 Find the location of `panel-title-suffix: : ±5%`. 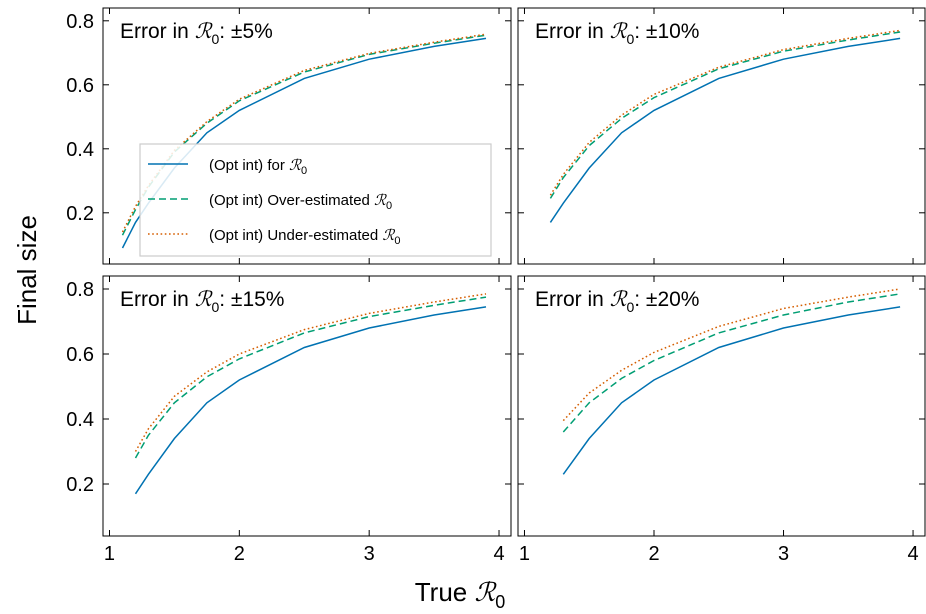

panel-title-suffix: : ±5% is located at coordinates (246, 31).